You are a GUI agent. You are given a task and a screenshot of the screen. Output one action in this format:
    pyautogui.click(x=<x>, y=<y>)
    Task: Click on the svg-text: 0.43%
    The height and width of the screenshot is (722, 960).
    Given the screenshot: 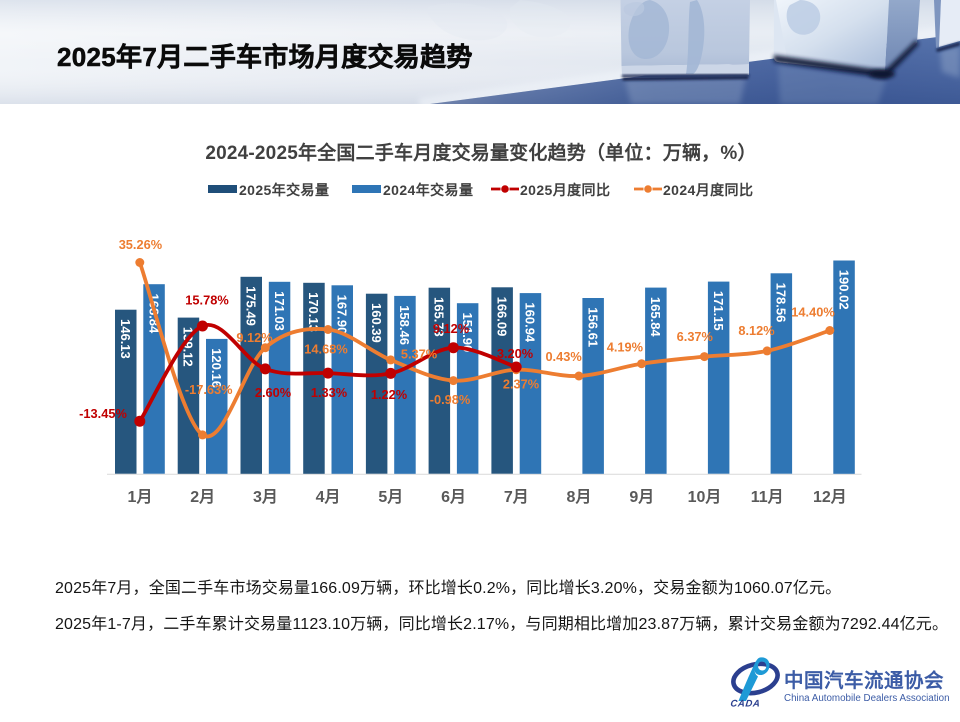 What is the action you would take?
    pyautogui.click(x=563, y=356)
    